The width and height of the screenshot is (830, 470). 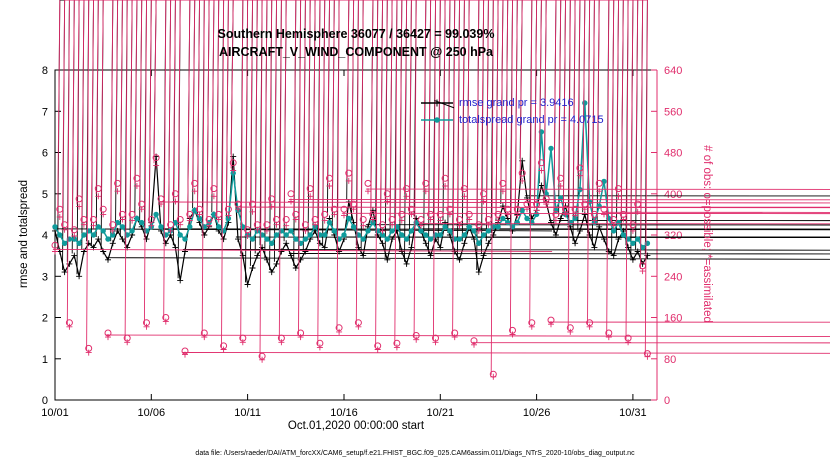 What do you see at coordinates (437, 103) in the screenshot?
I see `rmse-line-swatch` at bounding box center [437, 103].